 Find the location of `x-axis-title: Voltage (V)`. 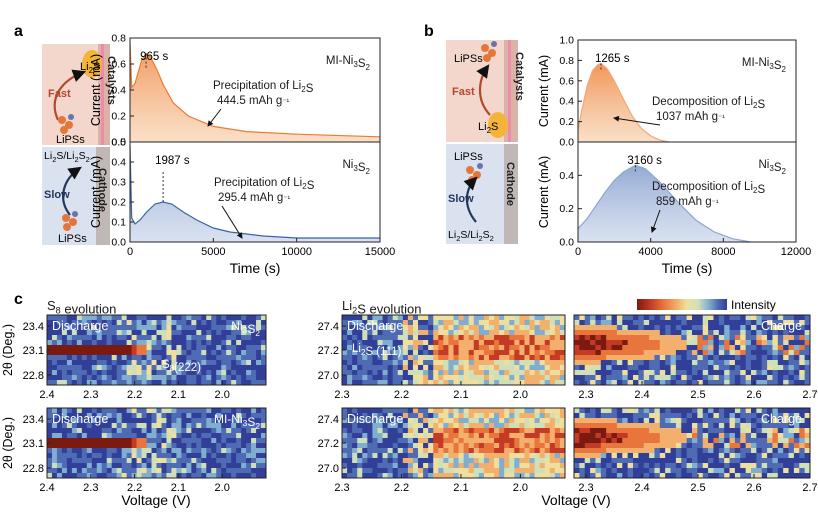

x-axis-title: Voltage (V) is located at coordinates (155, 500).